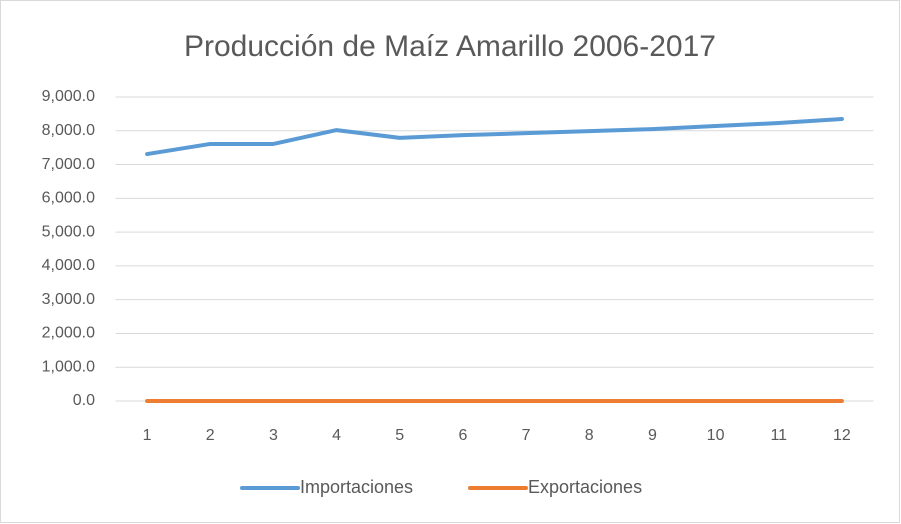 This screenshot has width=901, height=524. Describe the element at coordinates (842, 435) in the screenshot. I see `x-tick-label: 12` at that location.